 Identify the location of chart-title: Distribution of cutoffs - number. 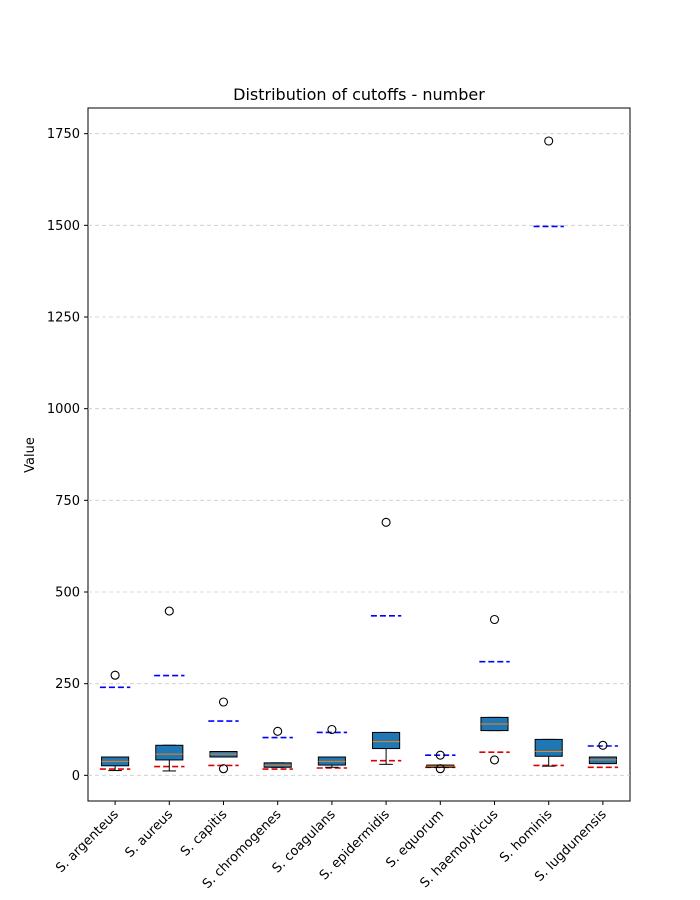
(359, 94).